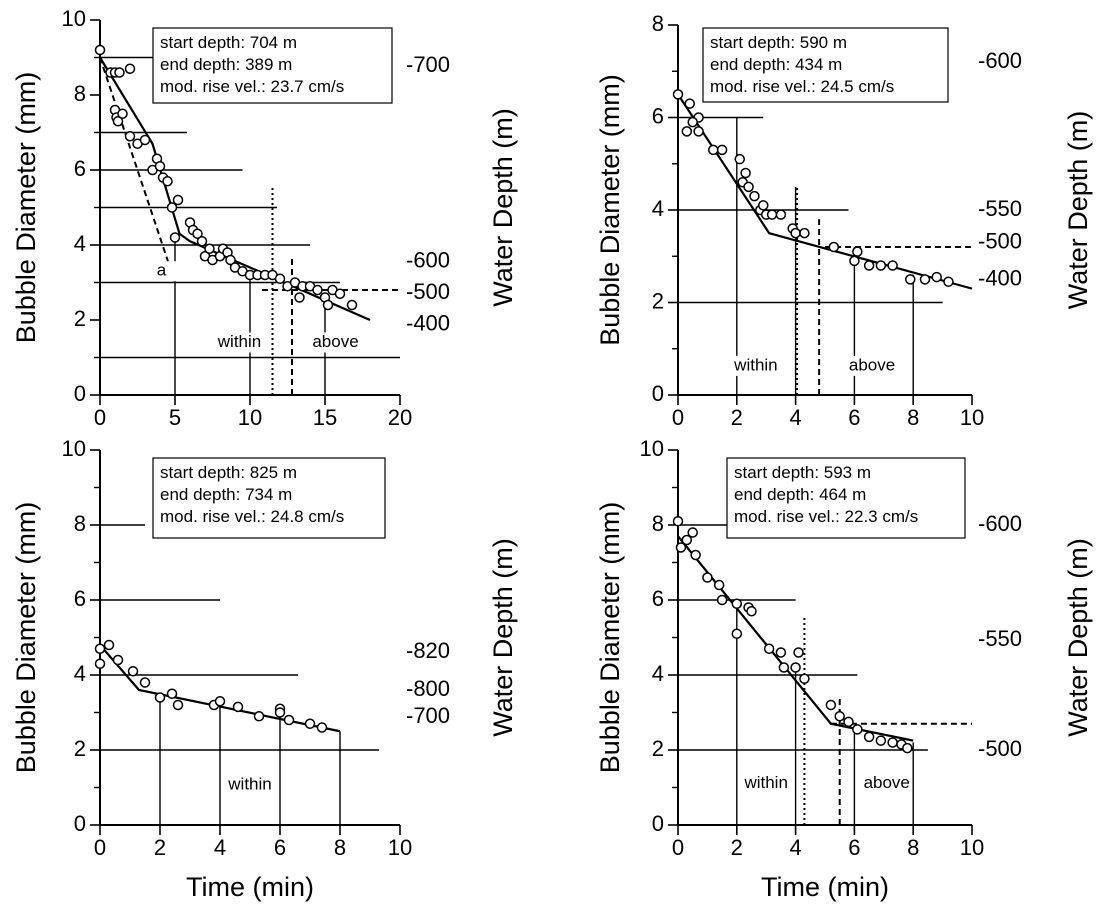  Describe the element at coordinates (252, 86) in the screenshot. I see `info-text: mod. rise vel.: 23.7 cm/s` at that location.